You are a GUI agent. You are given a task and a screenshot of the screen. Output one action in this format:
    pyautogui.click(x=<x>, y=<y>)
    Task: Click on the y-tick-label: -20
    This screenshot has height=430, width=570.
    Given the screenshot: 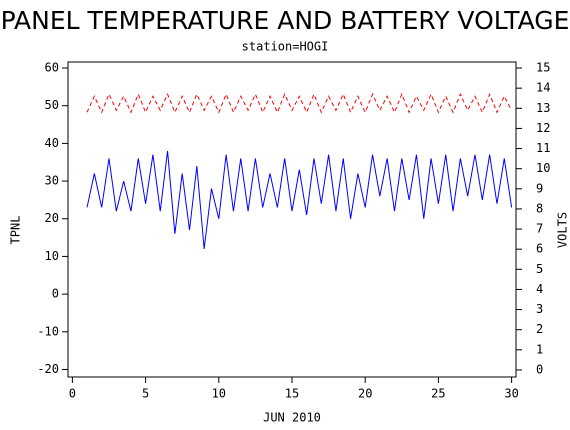 What is the action you would take?
    pyautogui.click(x=48, y=369)
    